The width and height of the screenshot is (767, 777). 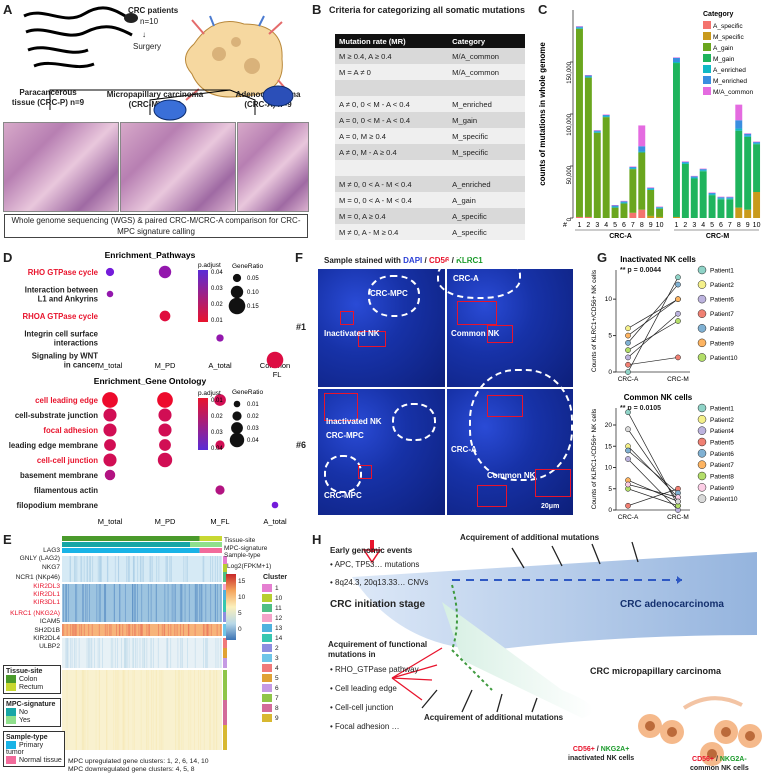 I want to click on plot-title: Enrichment_Pathways, so click(x=150, y=255).